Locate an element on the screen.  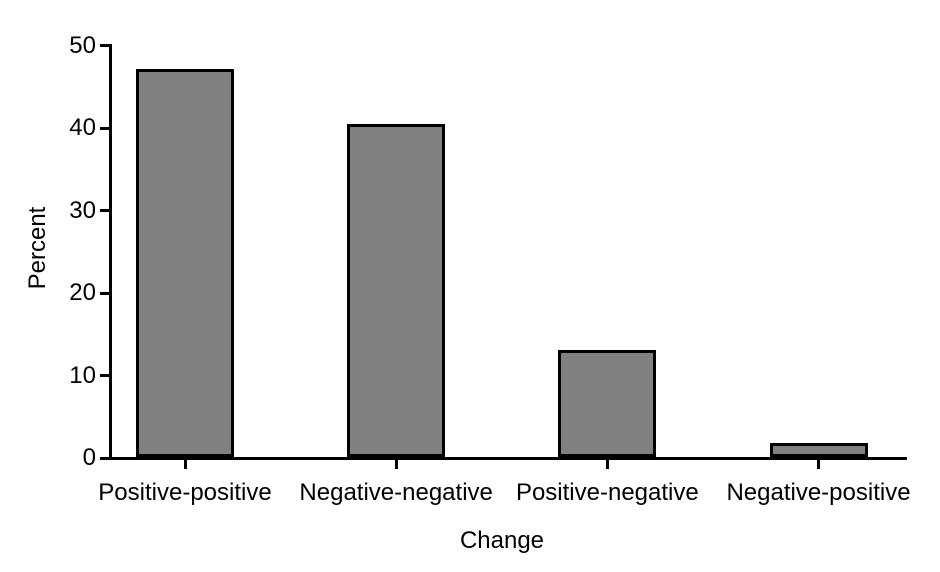
y-tick-label: 10 is located at coordinates (82, 375).